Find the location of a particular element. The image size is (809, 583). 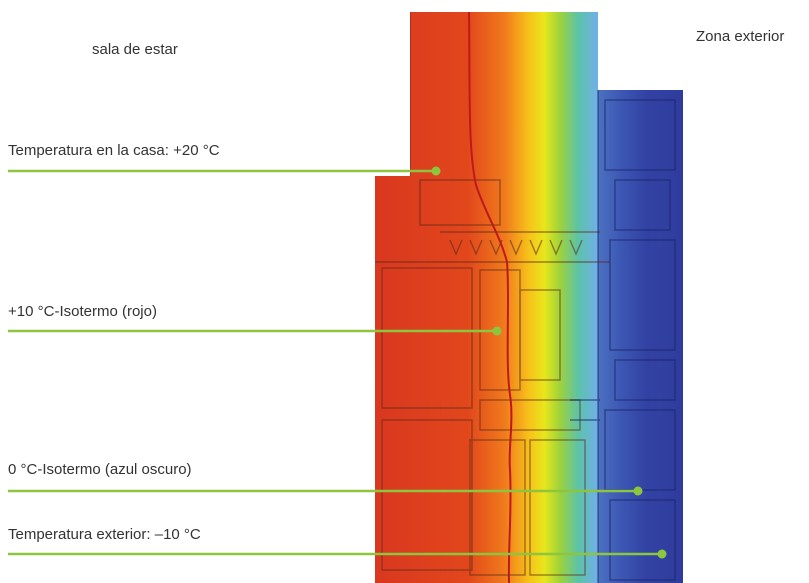

callout-dot-house is located at coordinates (436, 171).